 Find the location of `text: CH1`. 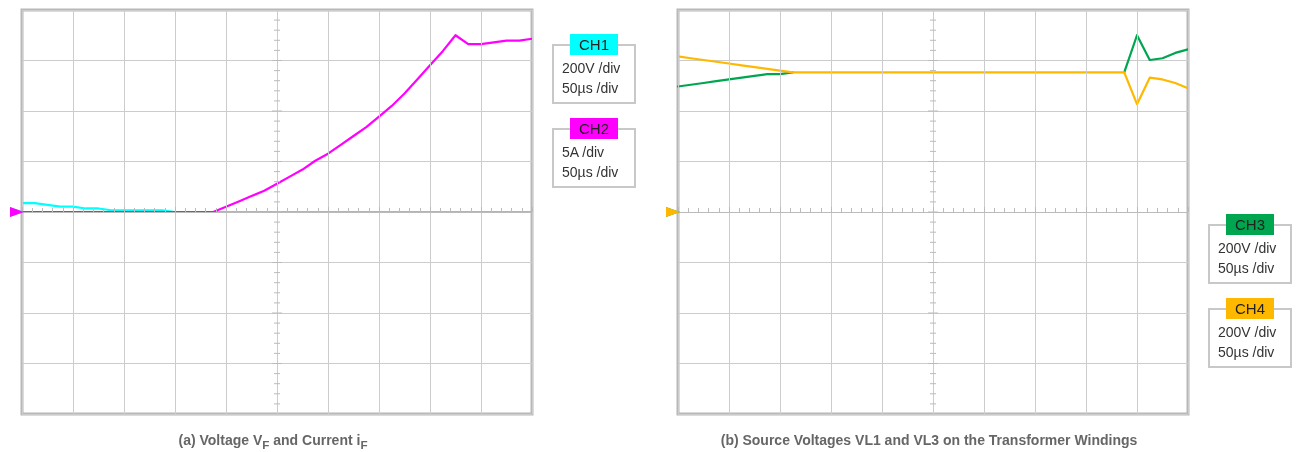

text: CH1 is located at coordinates (594, 44).